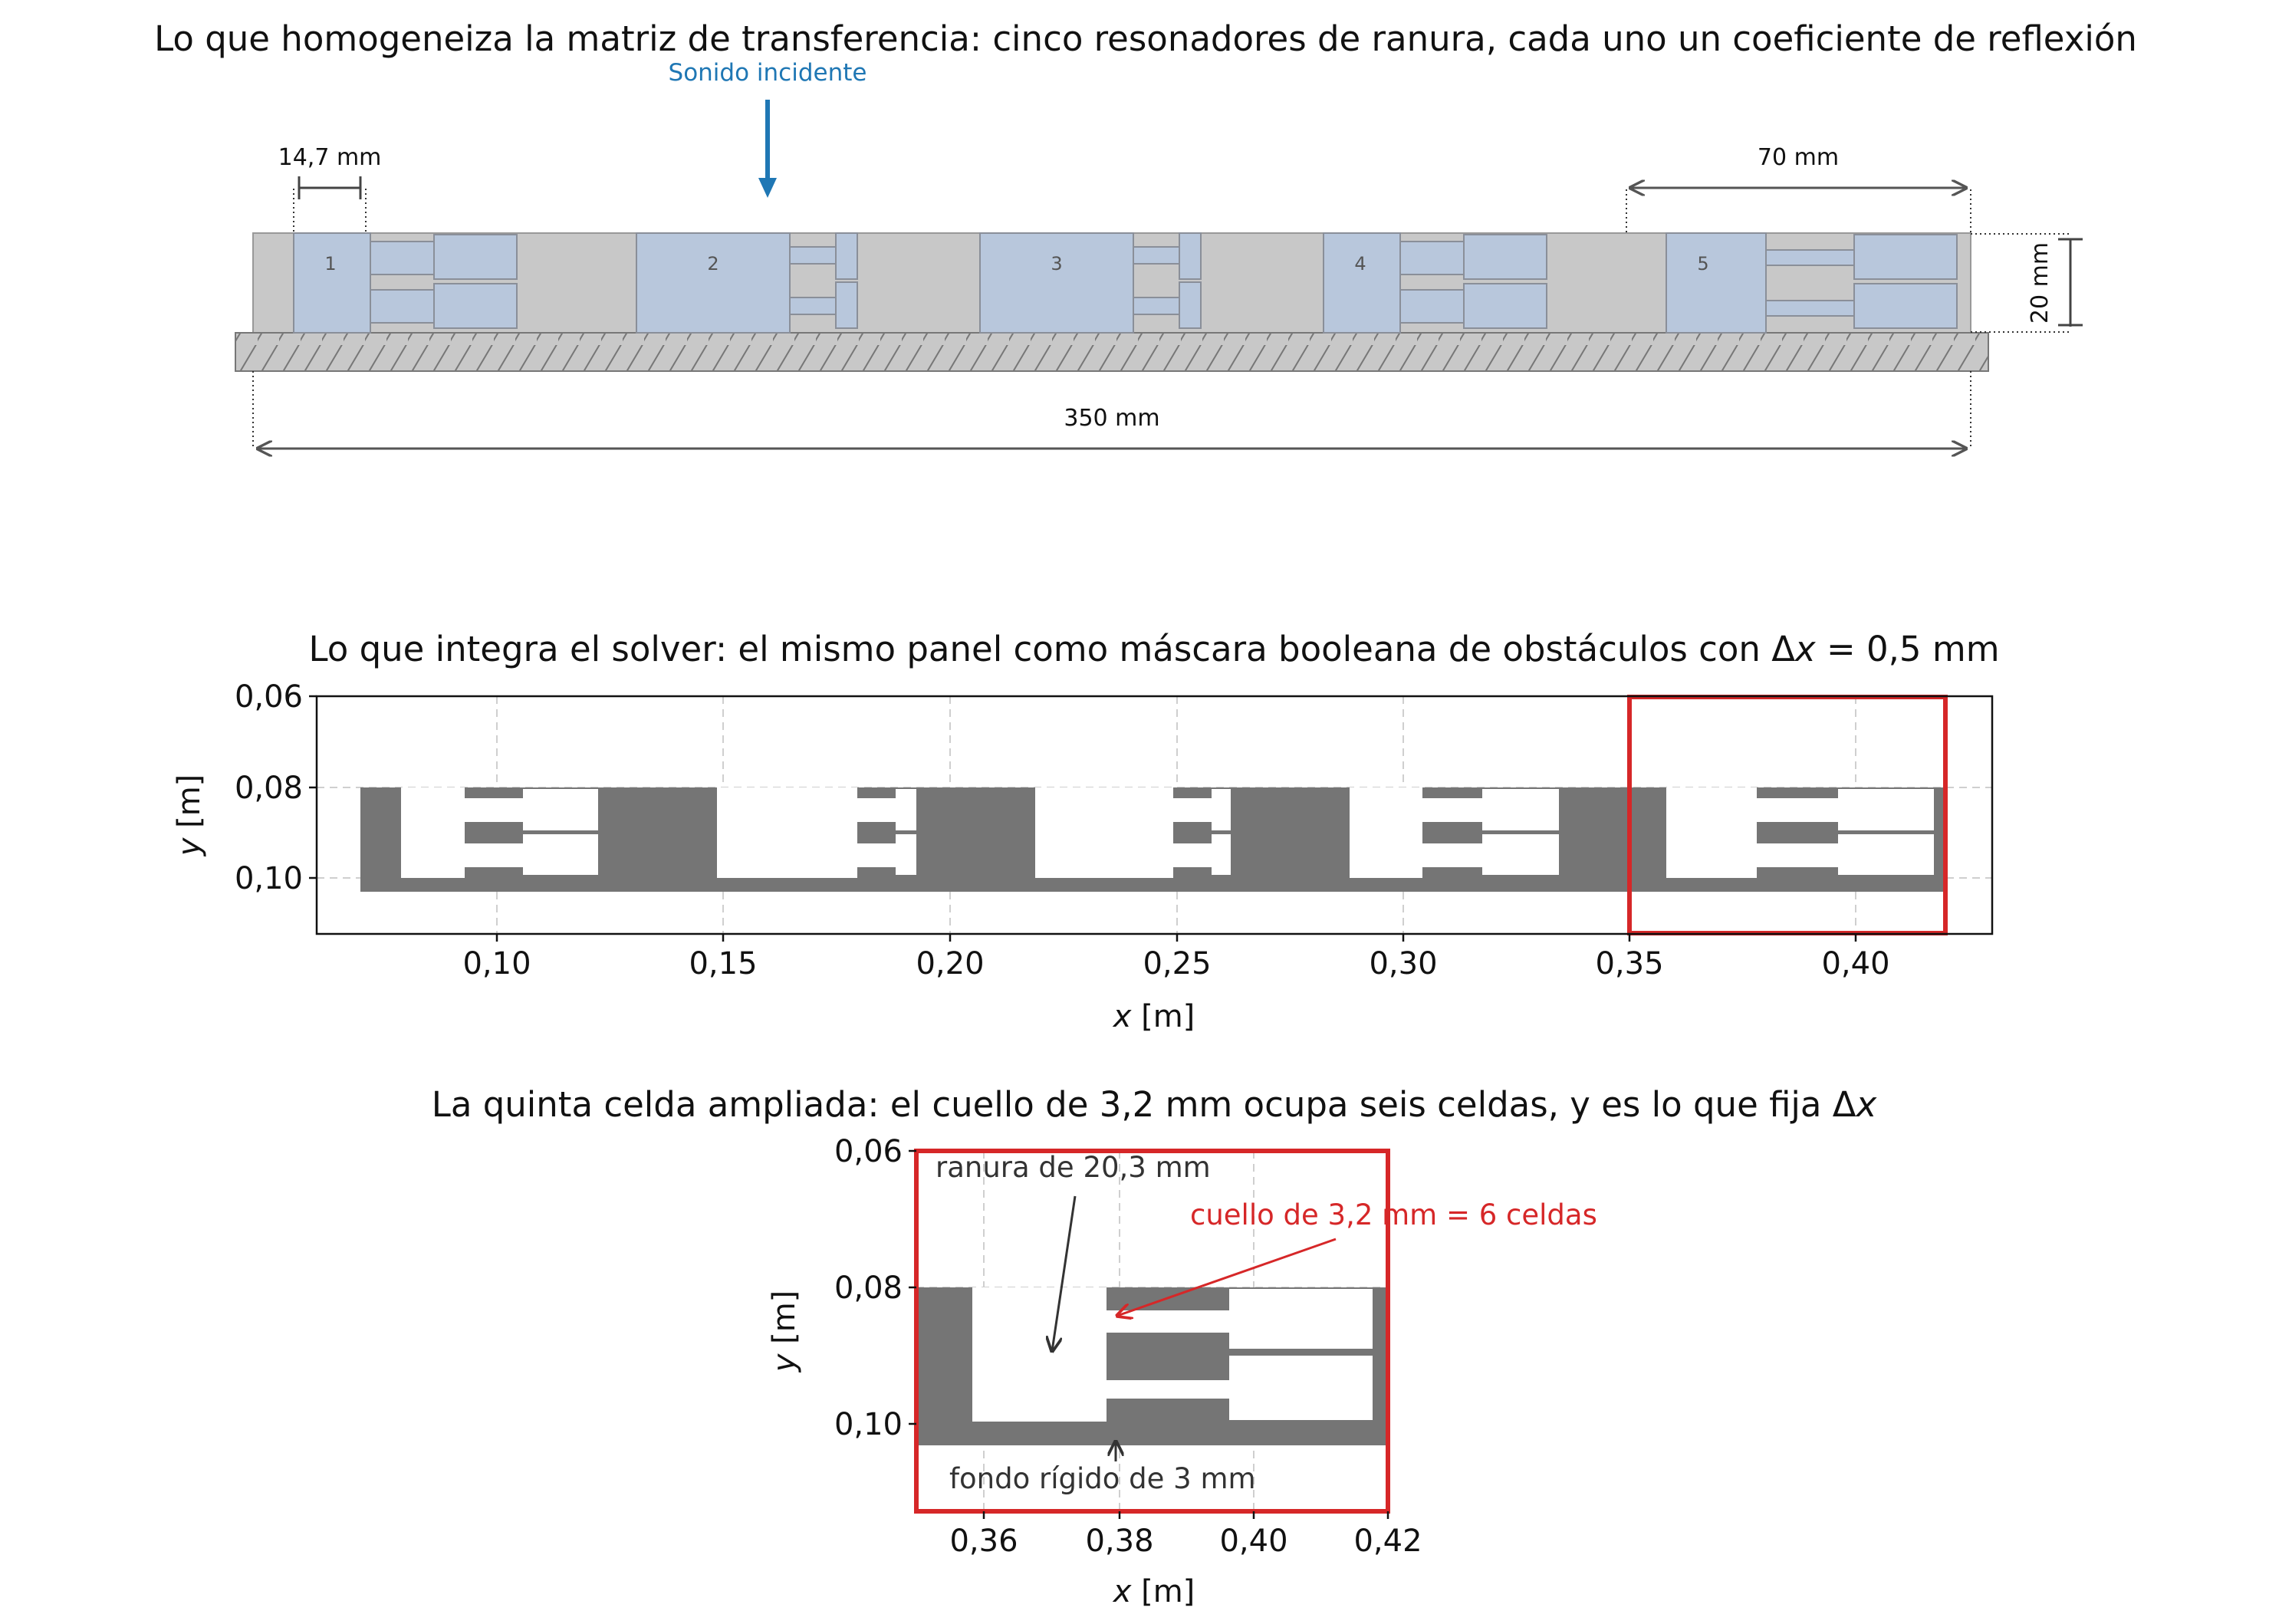 This screenshot has width=2292, height=1624. What do you see at coordinates (784, 1331) in the screenshot?
I see `panel3-ylabel: y [m]` at bounding box center [784, 1331].